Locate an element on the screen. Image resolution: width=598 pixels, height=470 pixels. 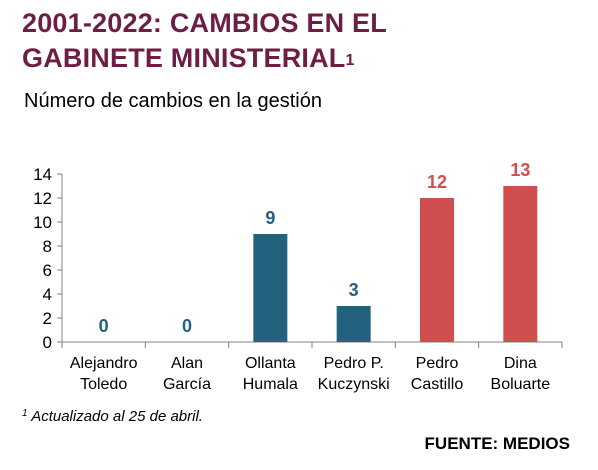
footnote: 1 Actualizado al 25 de abril. is located at coordinates (112, 416).